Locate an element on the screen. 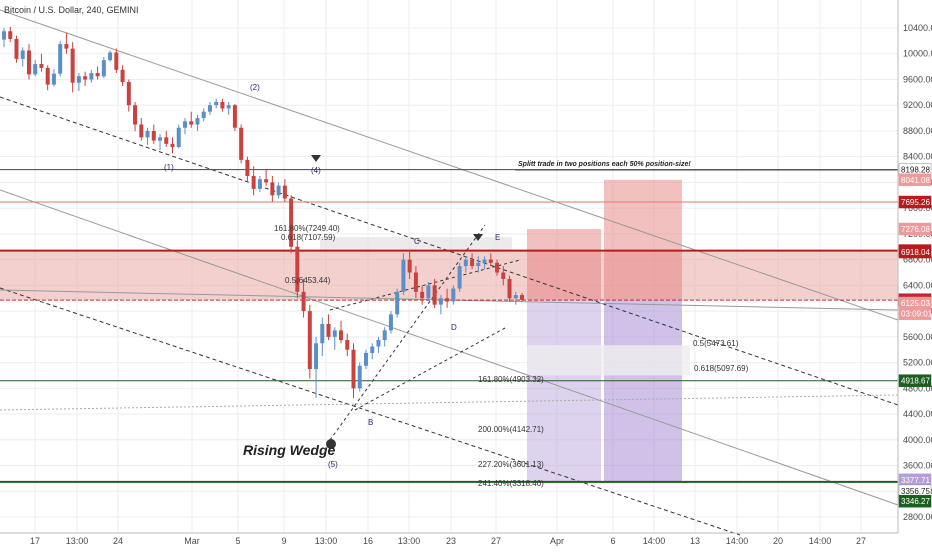 Image resolution: width=932 pixels, height=555 pixels. x-tick-label: 9 is located at coordinates (283, 541).